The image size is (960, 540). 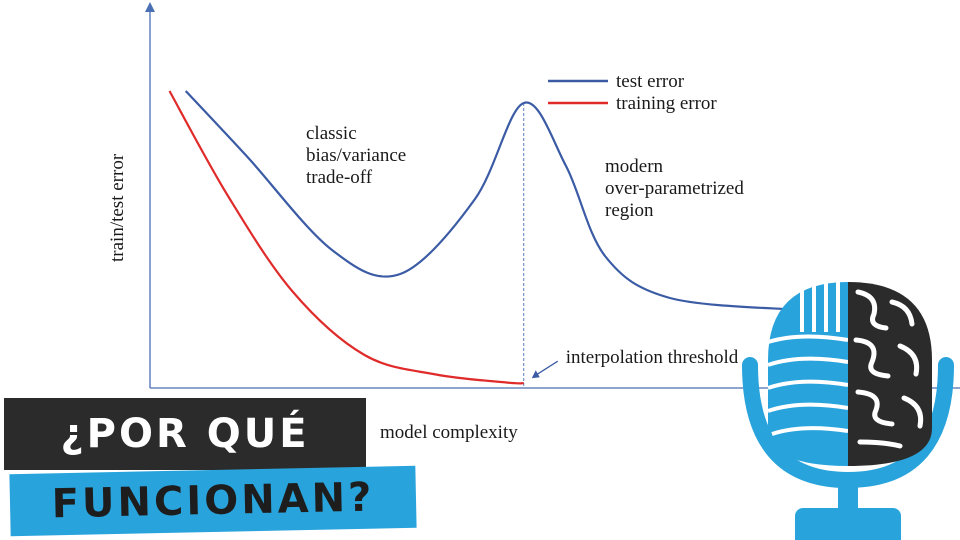 I want to click on title-banner-line-2: FUNCIONAN?, so click(x=213, y=501).